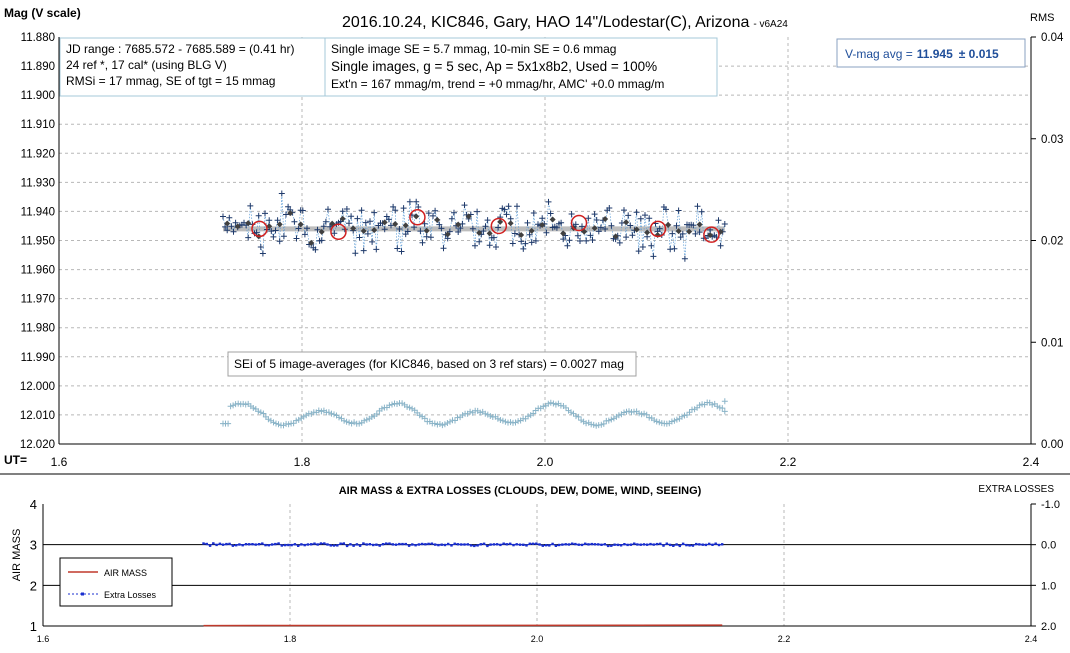 The height and width of the screenshot is (653, 1070). What do you see at coordinates (42, 13) in the screenshot?
I see `y-axis-label: Mag (V scale)` at bounding box center [42, 13].